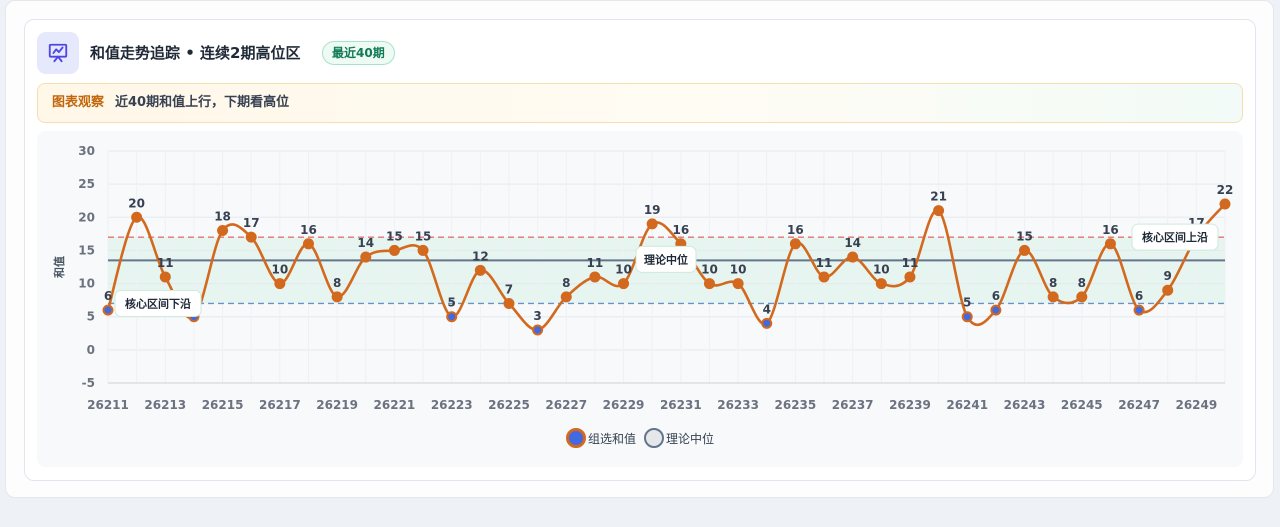  I want to click on y-axis-label: 和值, so click(59, 267).